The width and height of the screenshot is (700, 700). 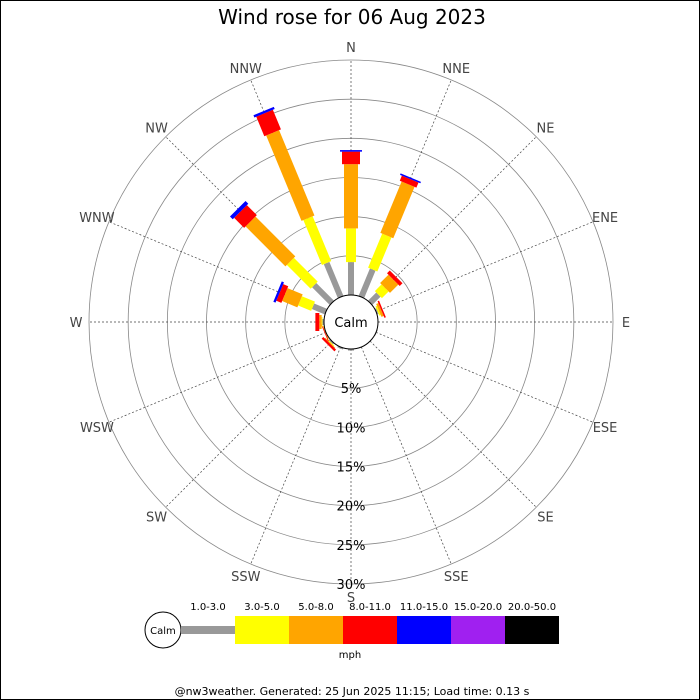 I want to click on petal-NE-1.0-3.0, so click(x=374, y=299).